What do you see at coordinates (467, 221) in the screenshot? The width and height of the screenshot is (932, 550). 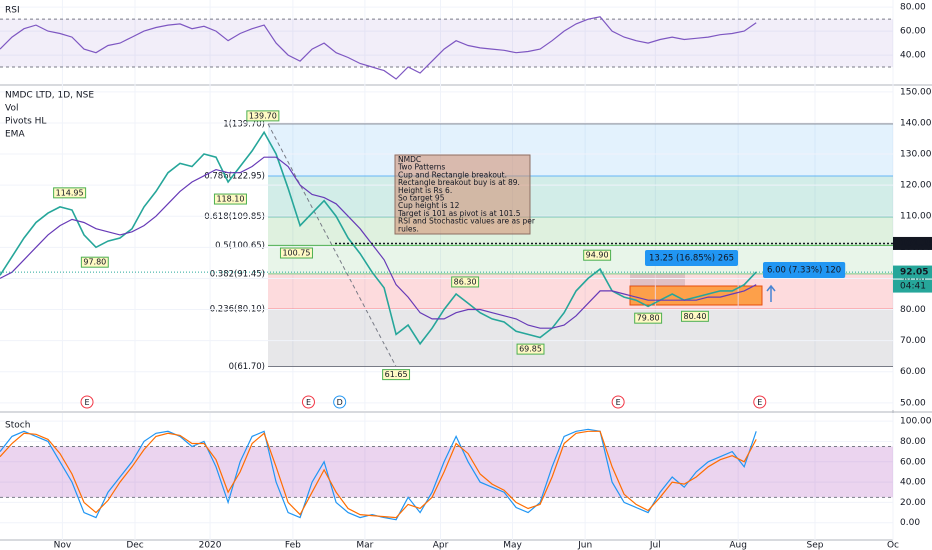 I see `note-line: RSI and Stochastic values are as per` at bounding box center [467, 221].